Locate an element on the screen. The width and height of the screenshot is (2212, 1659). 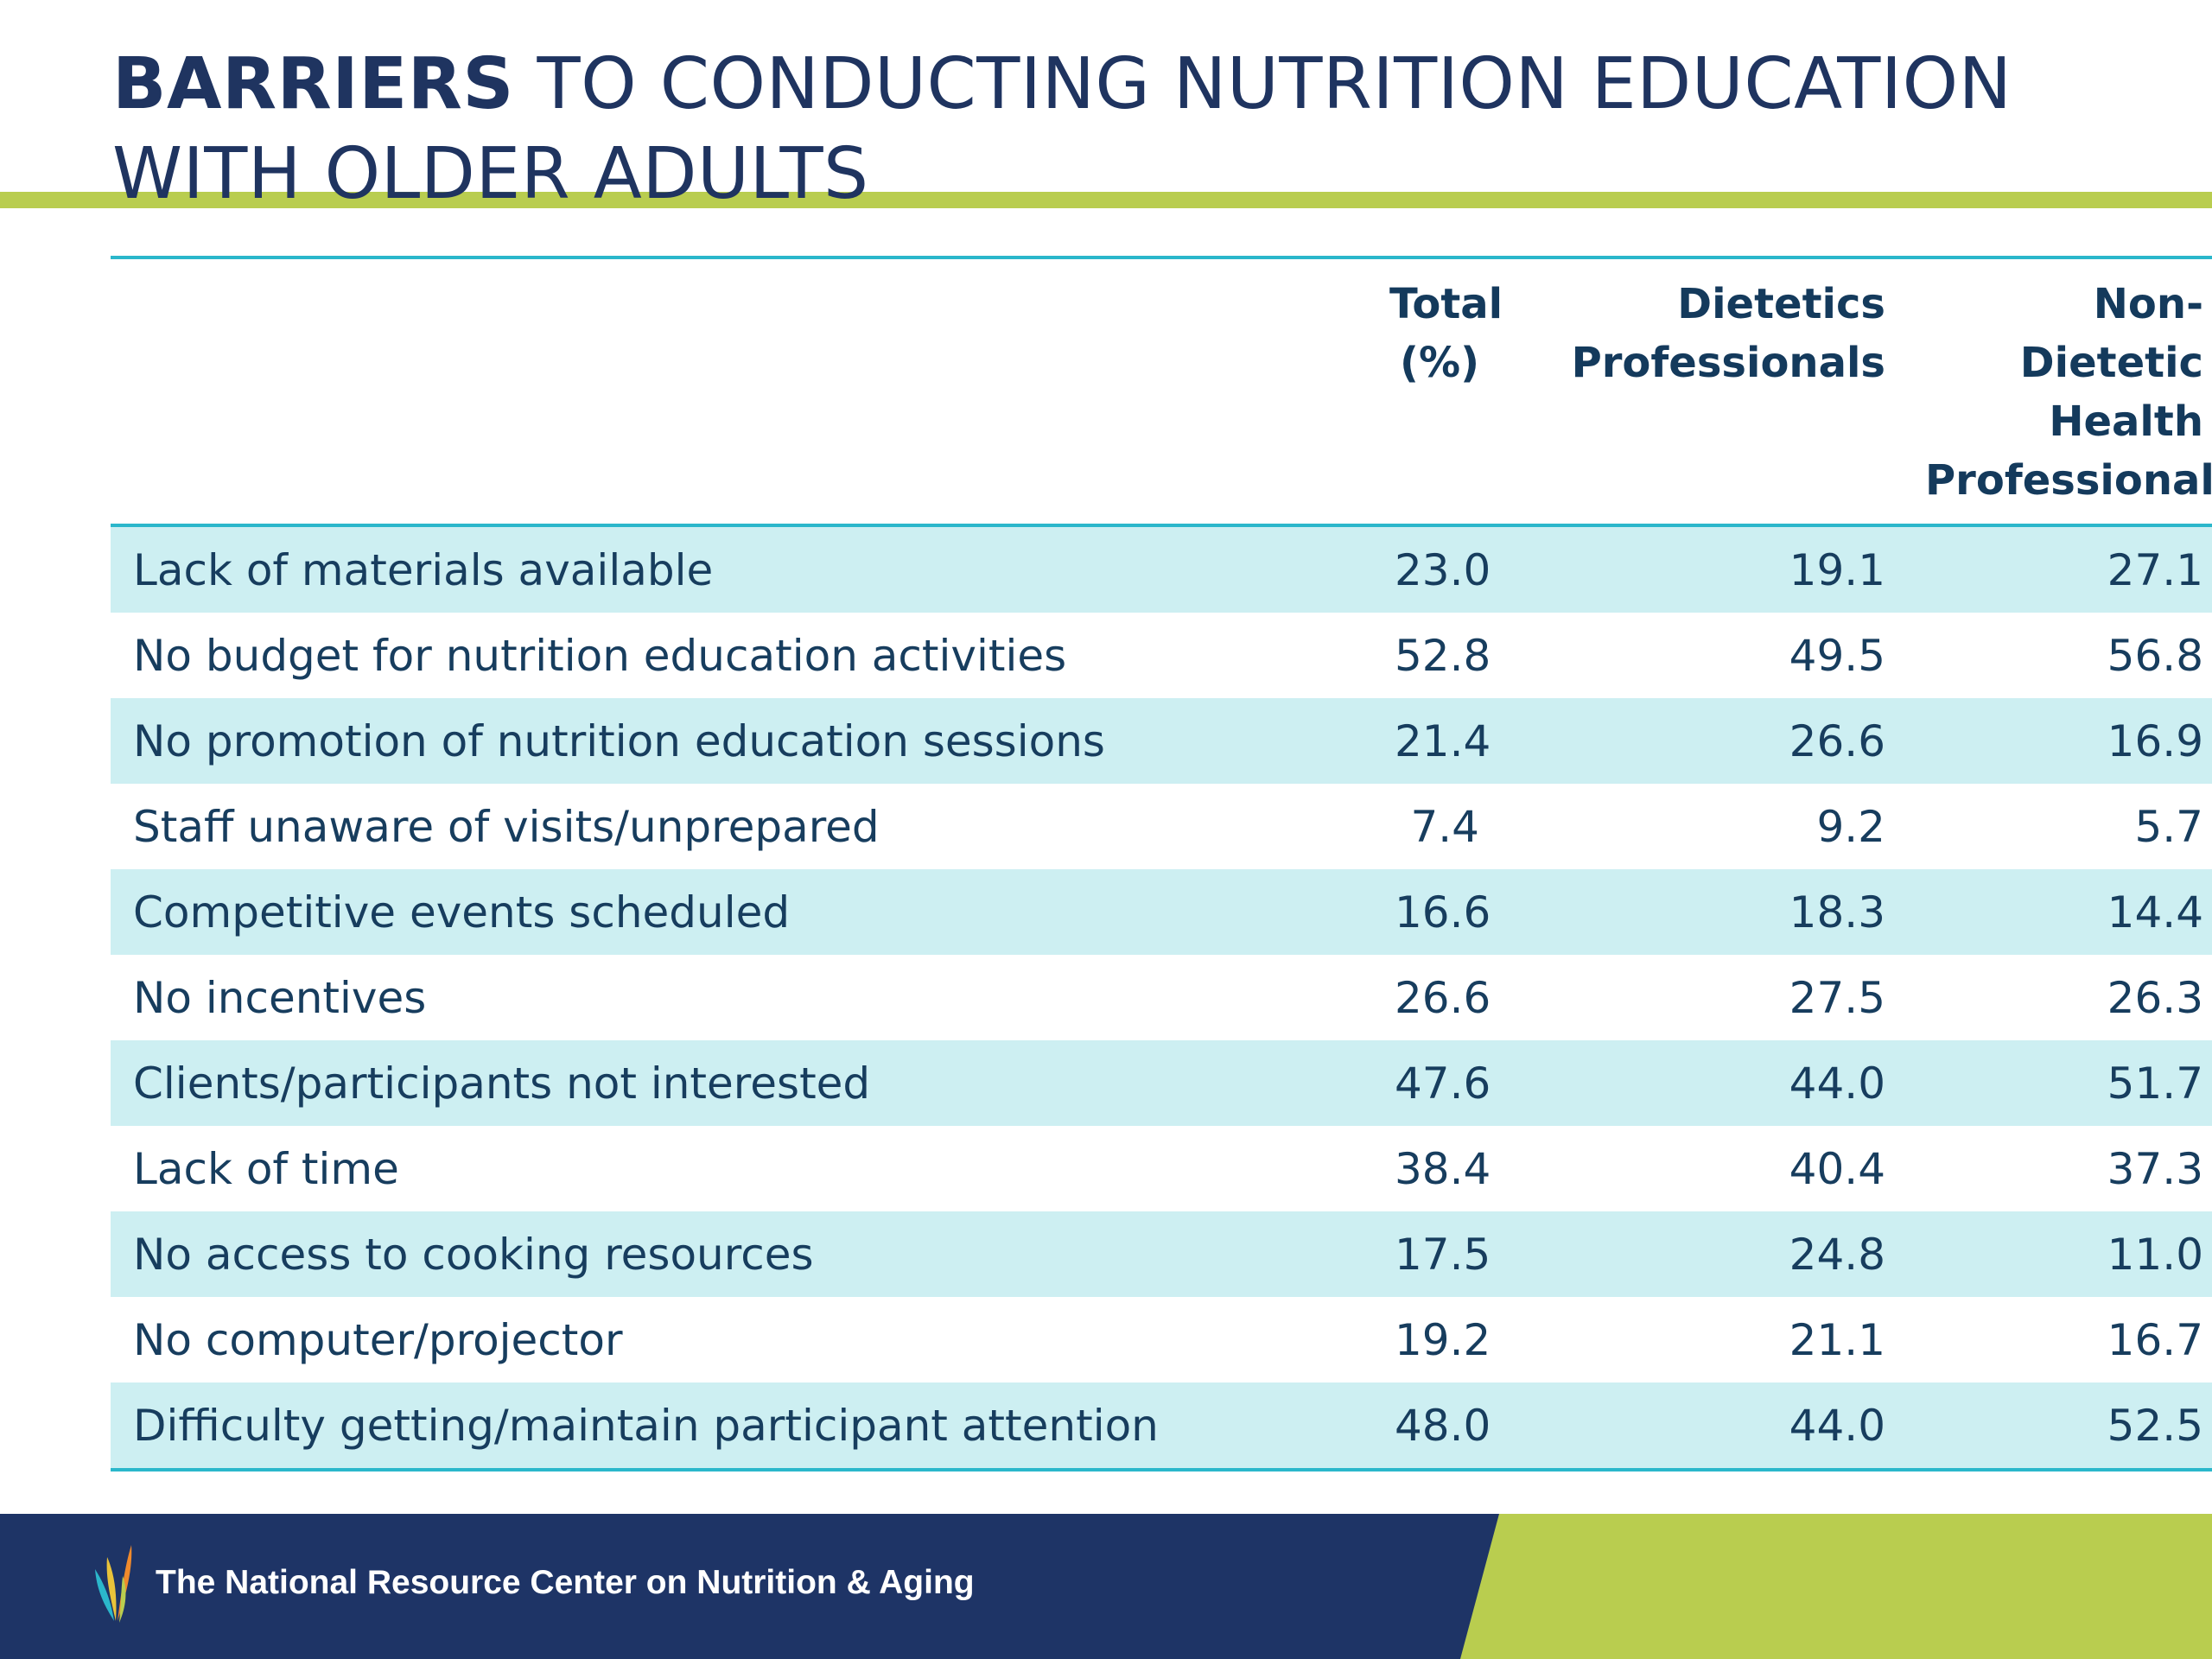
header-total-line: Total is located at coordinates (1446, 304).